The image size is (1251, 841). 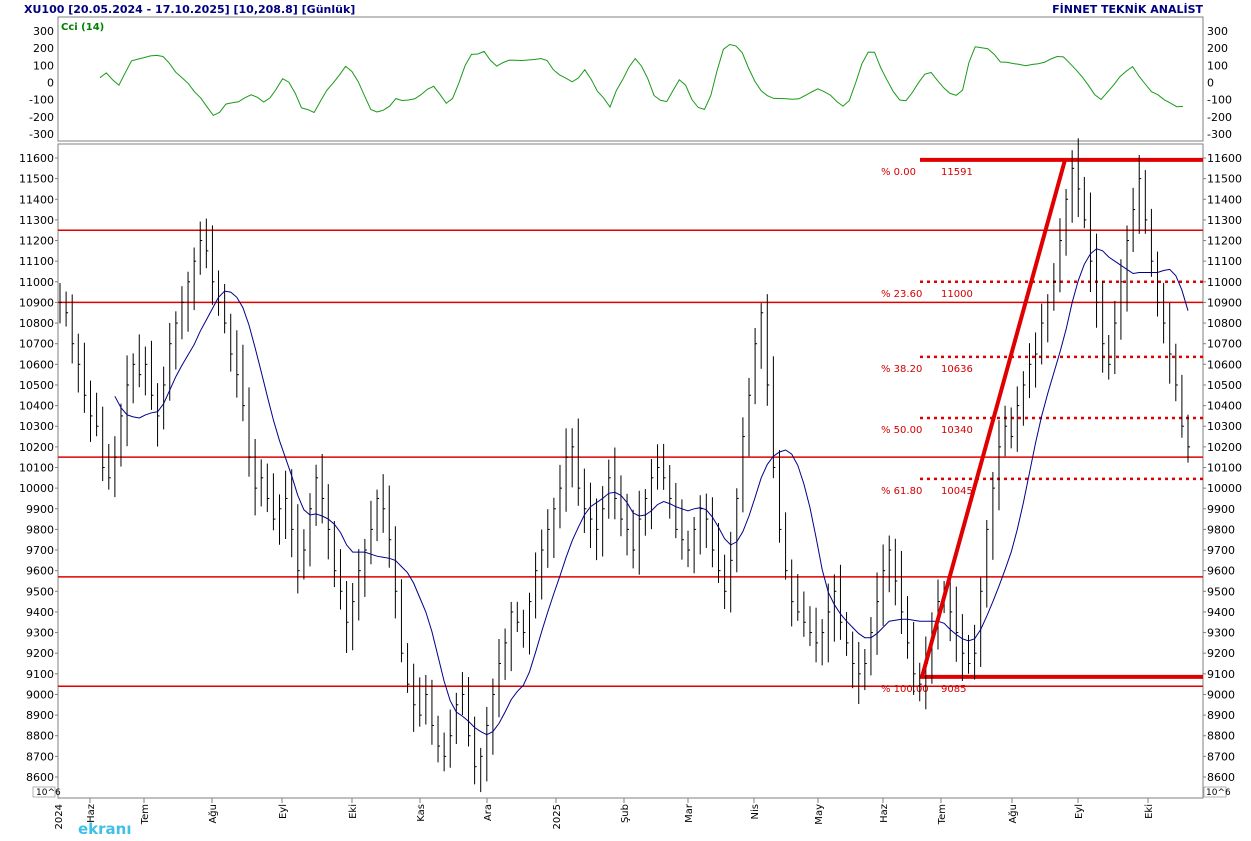 I want to click on price-tick-left: 10700, so click(x=36, y=344).